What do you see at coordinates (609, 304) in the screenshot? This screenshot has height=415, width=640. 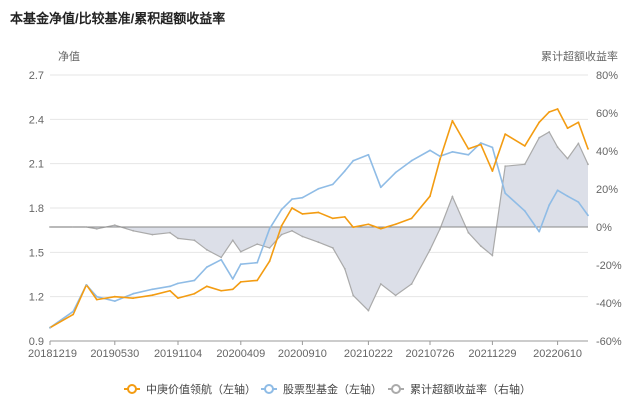 I see `y-right-tick-label: -40%` at bounding box center [609, 304].